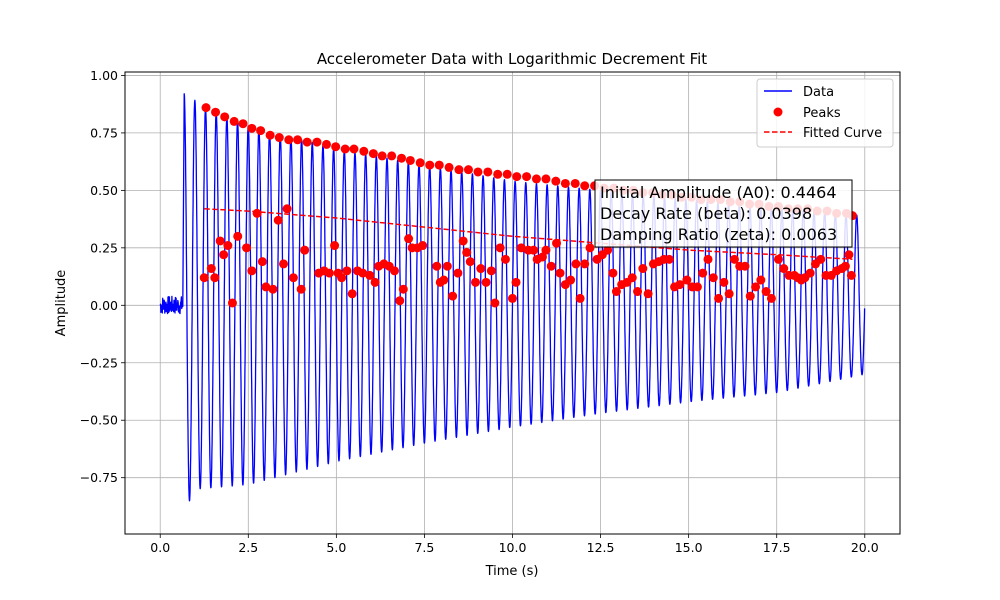 This screenshot has height=600, width=1000. I want to click on x-tick-label: 10.0, so click(513, 547).